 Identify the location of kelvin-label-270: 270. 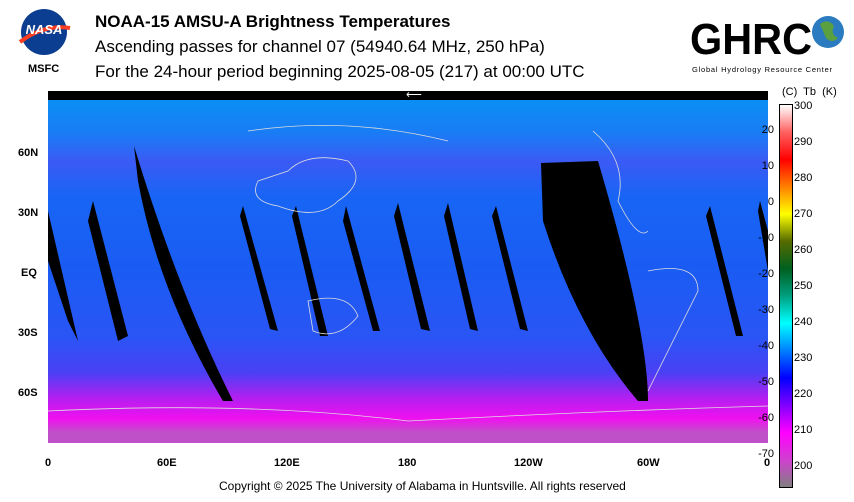
(803, 214).